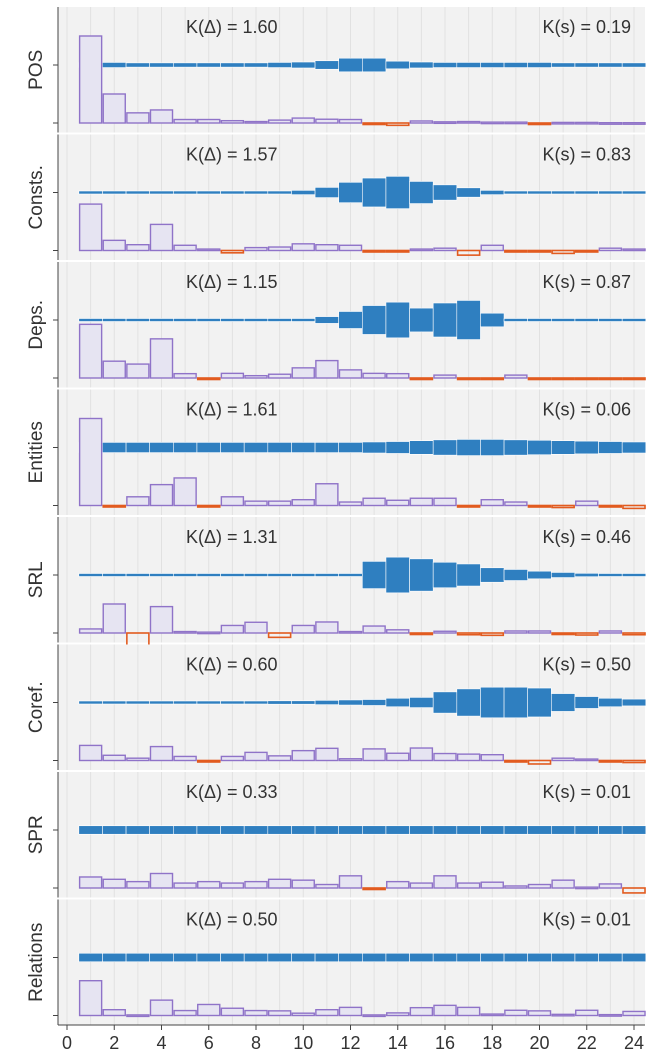  Describe the element at coordinates (586, 665) in the screenshot. I see `k-s-label: K(s) = 0.50` at that location.